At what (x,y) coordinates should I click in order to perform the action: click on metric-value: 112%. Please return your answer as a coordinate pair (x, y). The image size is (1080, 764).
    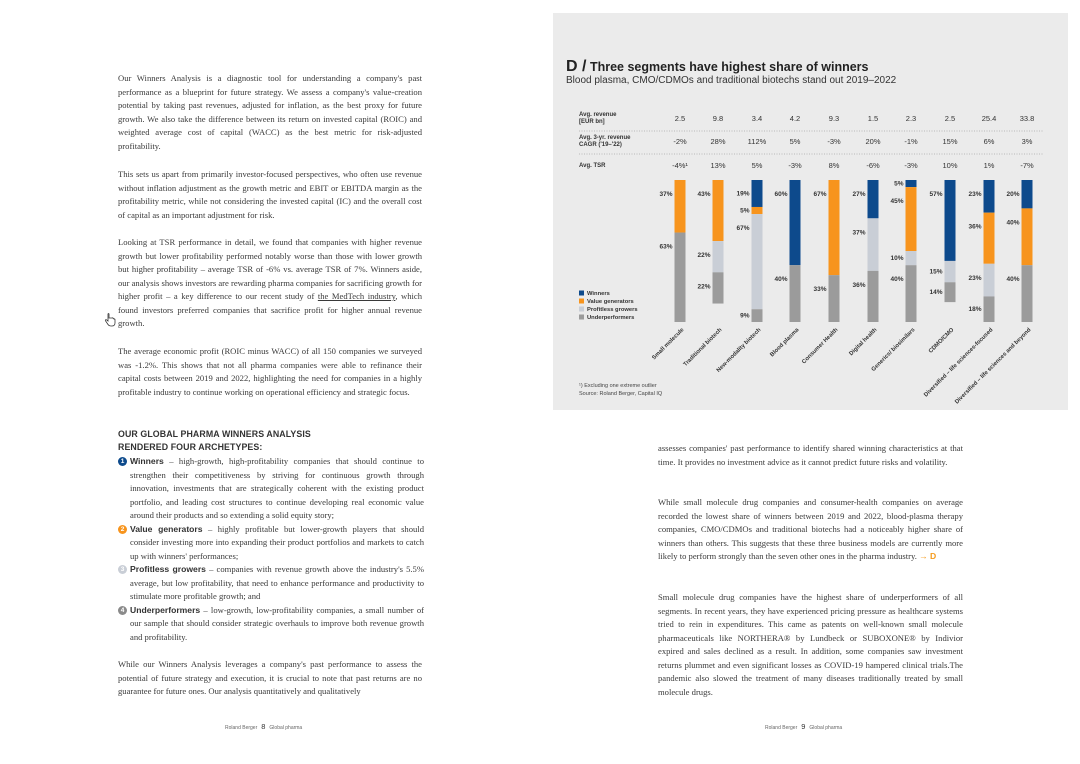
    Looking at the image, I should click on (757, 141).